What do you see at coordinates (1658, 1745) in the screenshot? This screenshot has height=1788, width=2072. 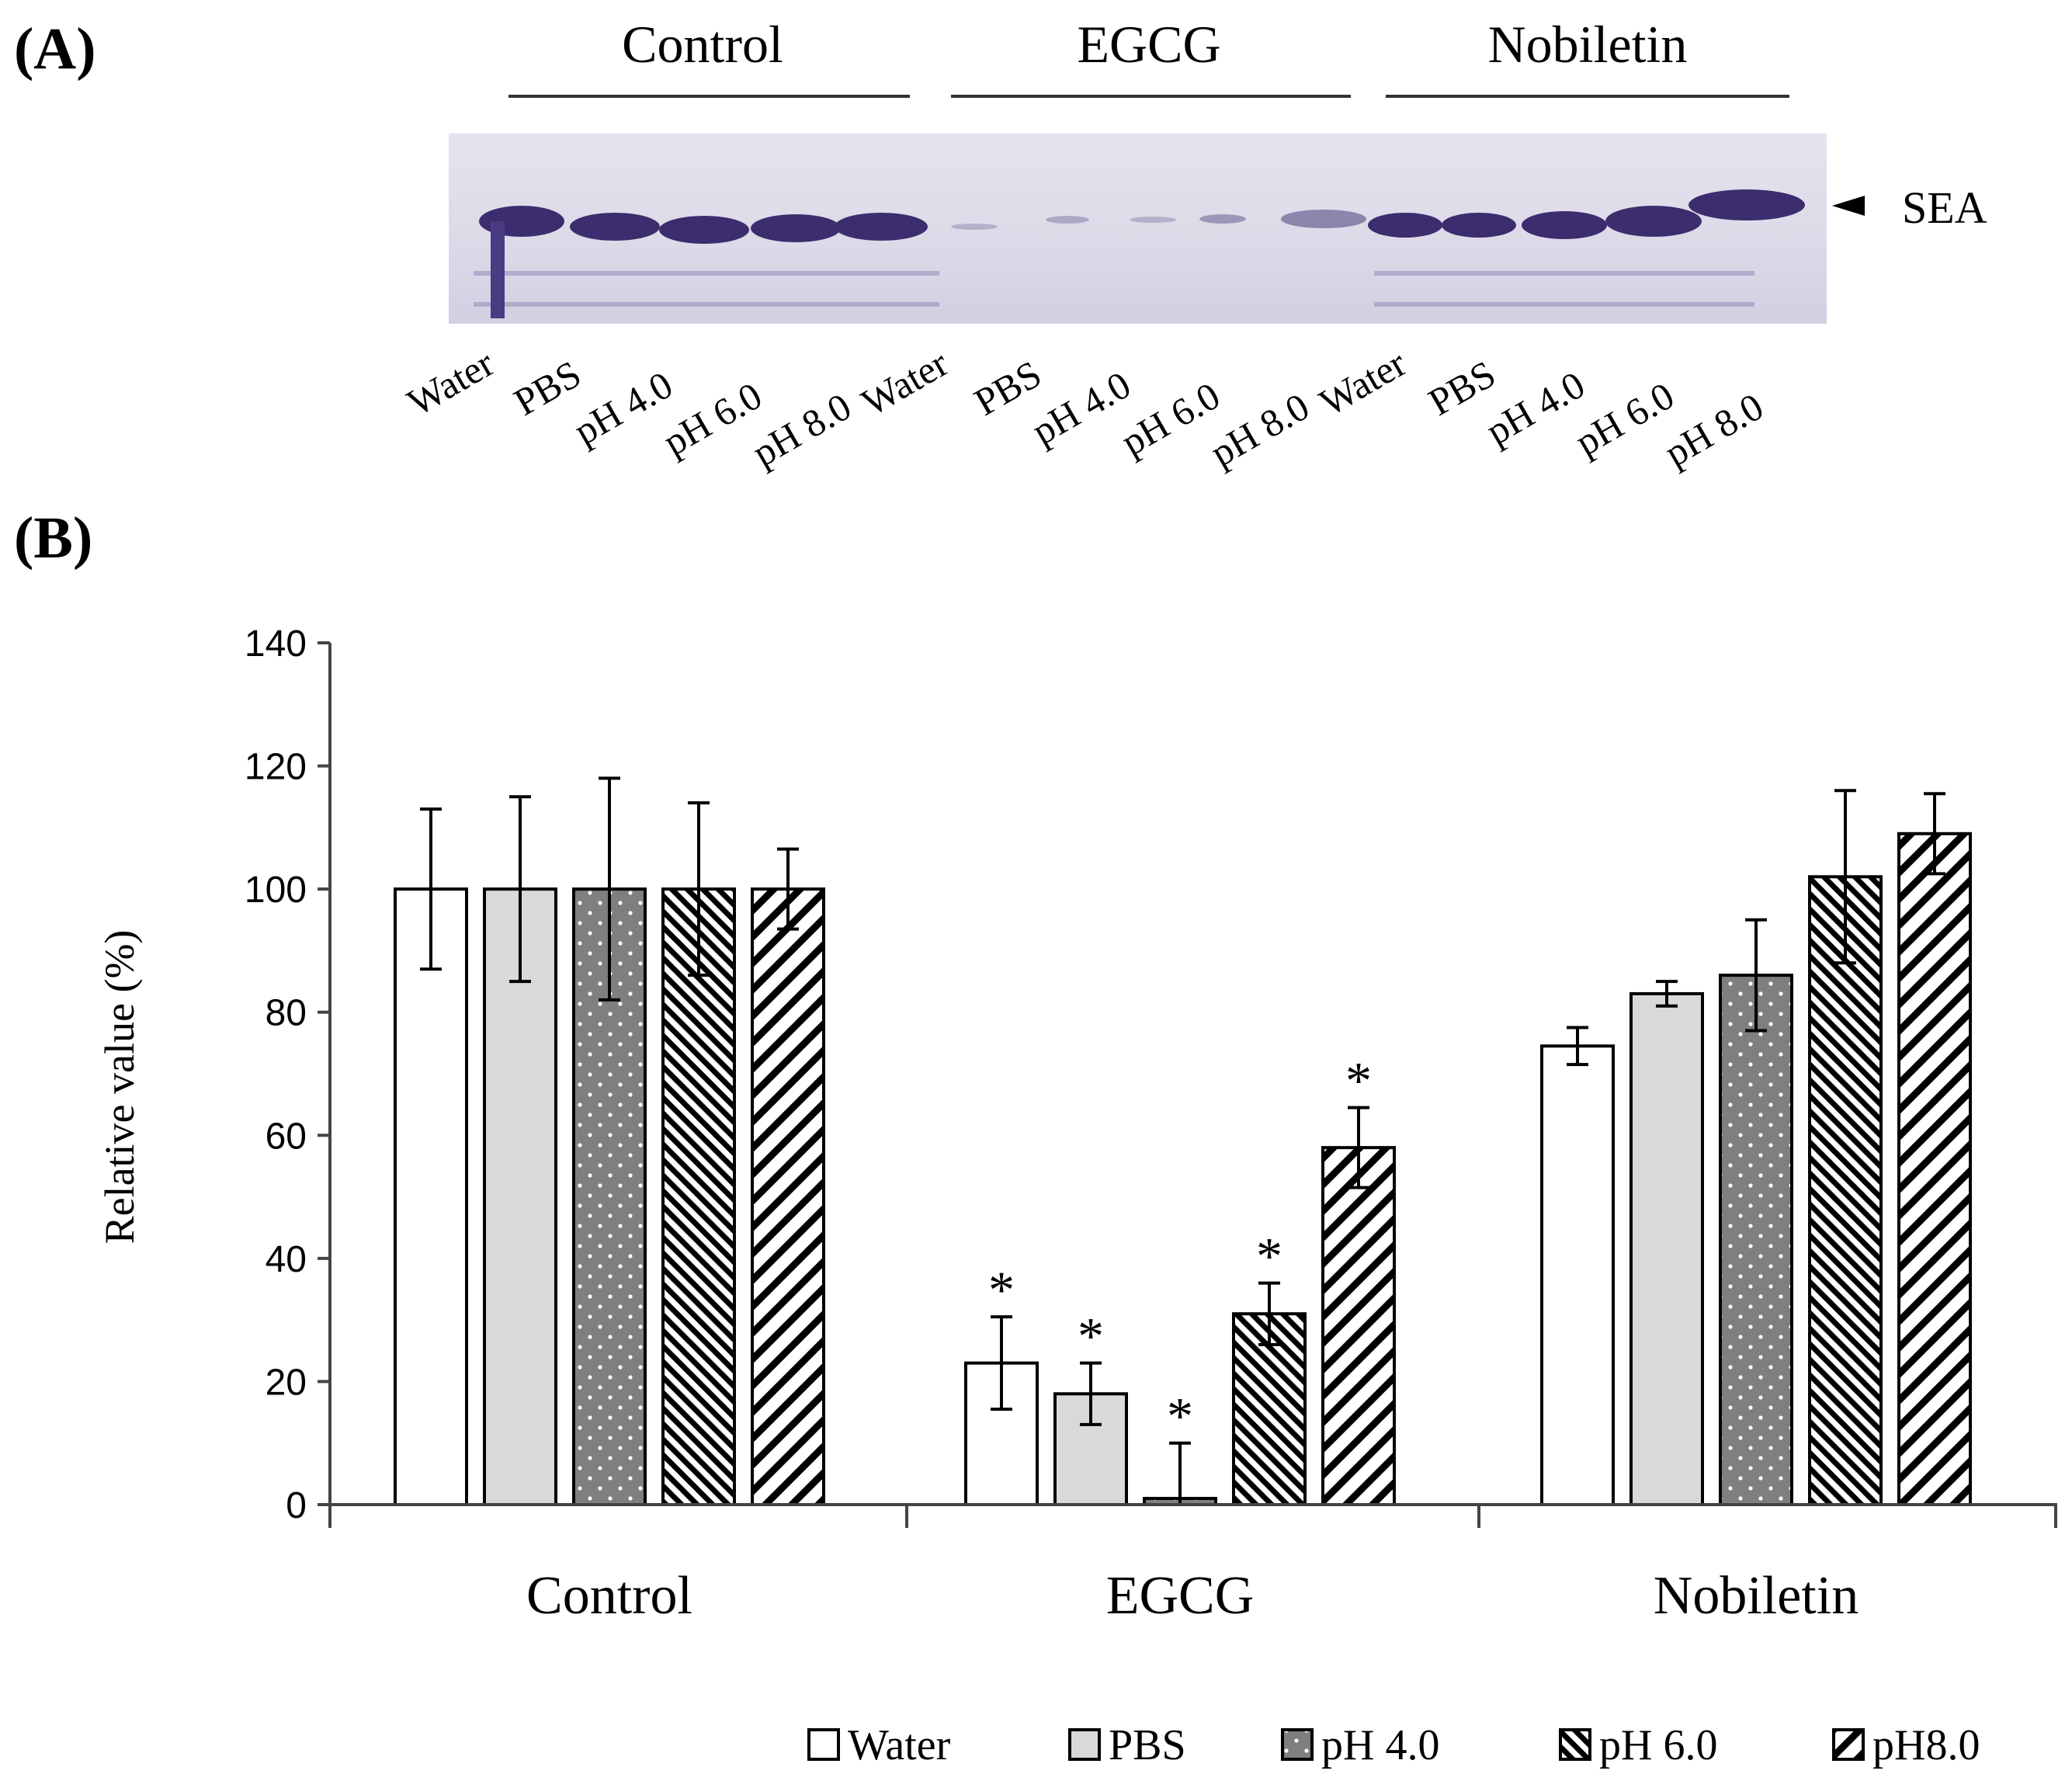 I see `legend-label: pH 6.0` at bounding box center [1658, 1745].